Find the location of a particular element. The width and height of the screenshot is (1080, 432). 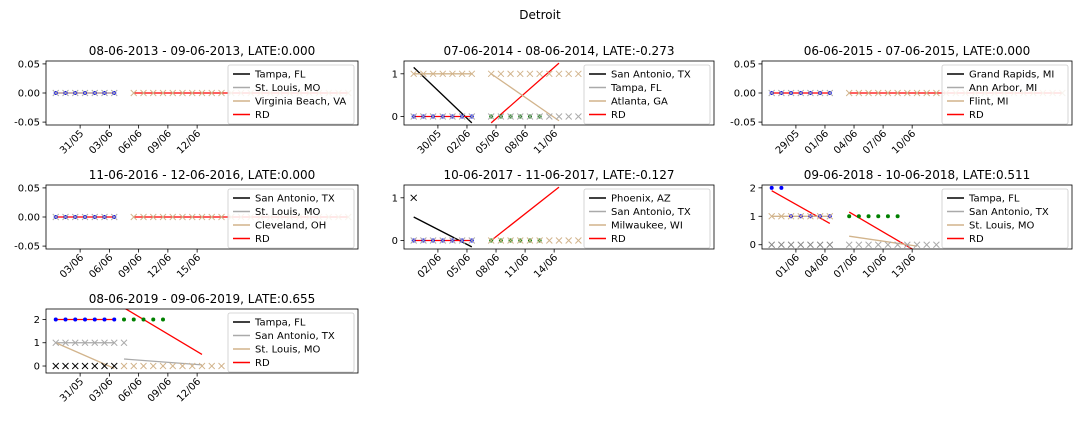

legend: San Antonio, TX Tampa, FL Atlanta, GA RD is located at coordinates (647, 94).